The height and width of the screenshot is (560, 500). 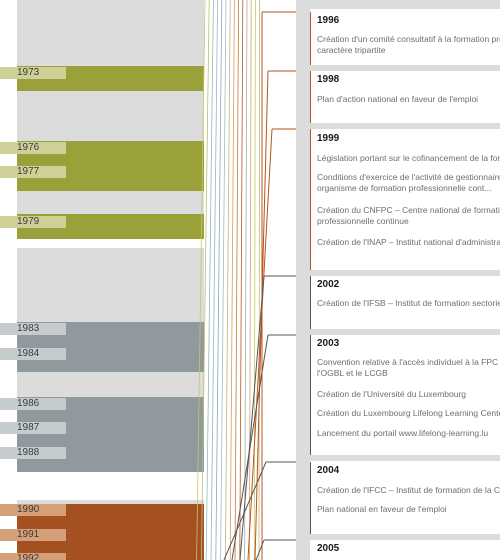 What do you see at coordinates (33, 428) in the screenshot?
I see `year-label: 1987` at bounding box center [33, 428].